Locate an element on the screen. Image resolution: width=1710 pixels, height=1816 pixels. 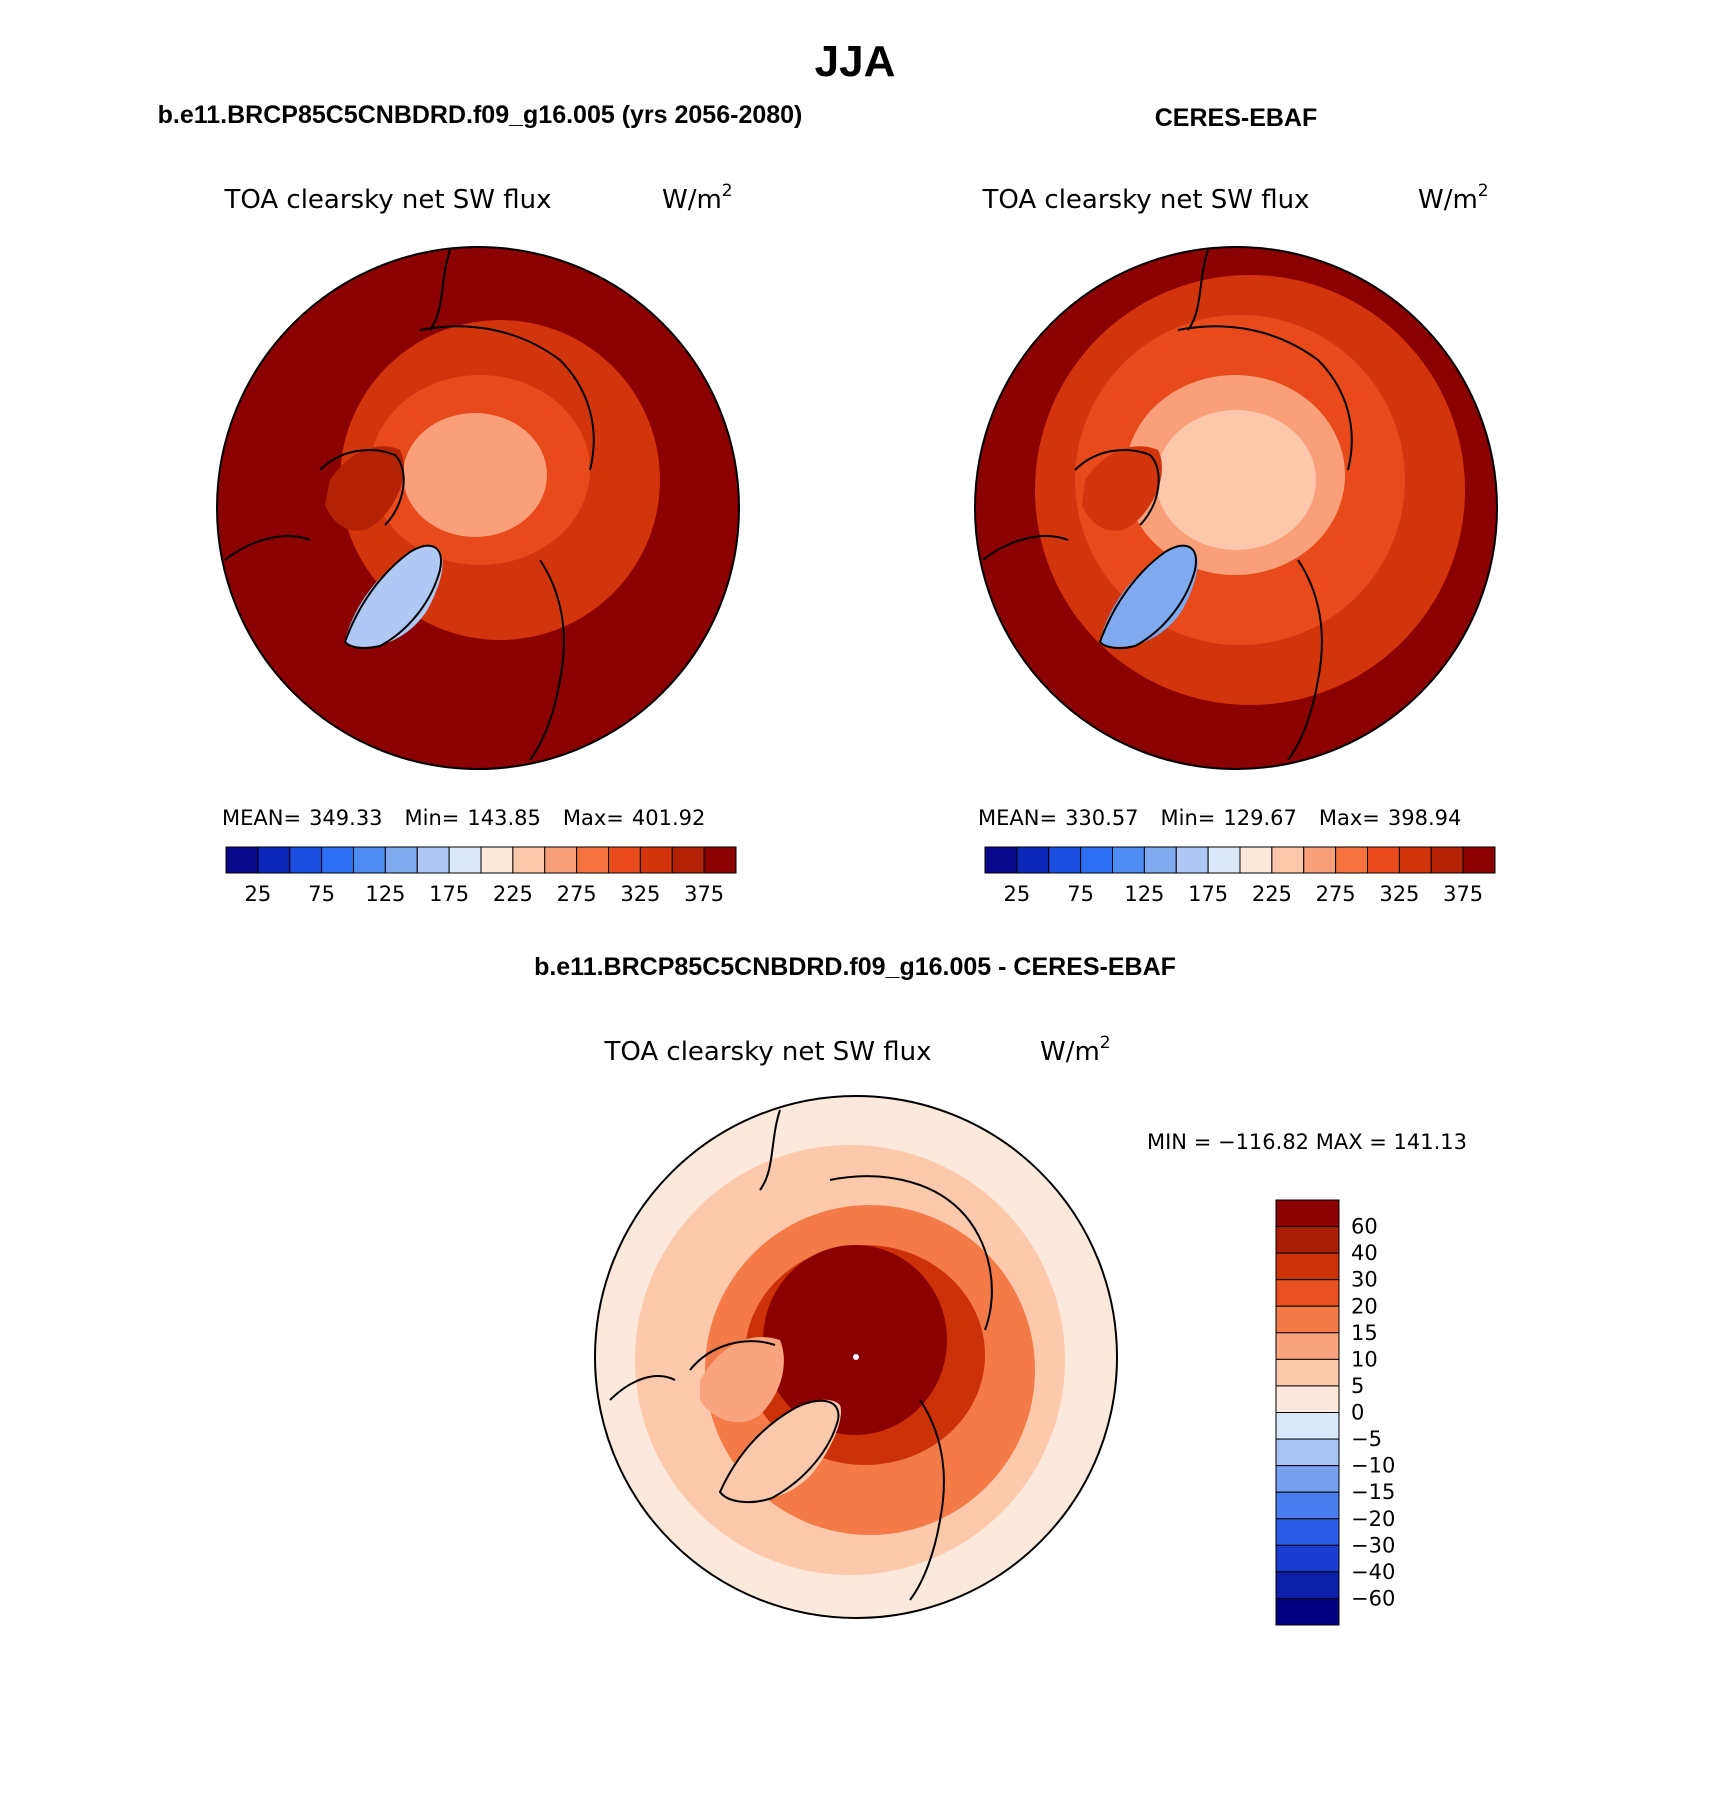
panel-model-map is located at coordinates (478, 508).